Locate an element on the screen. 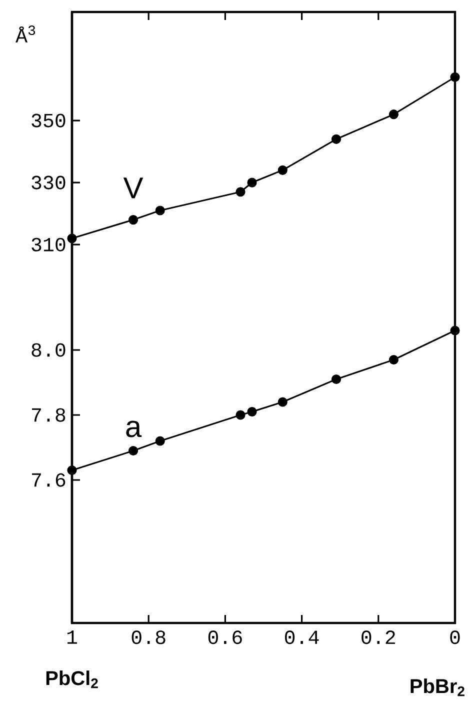 This screenshot has width=471, height=711. x-tick-label: 0 is located at coordinates (455, 637).